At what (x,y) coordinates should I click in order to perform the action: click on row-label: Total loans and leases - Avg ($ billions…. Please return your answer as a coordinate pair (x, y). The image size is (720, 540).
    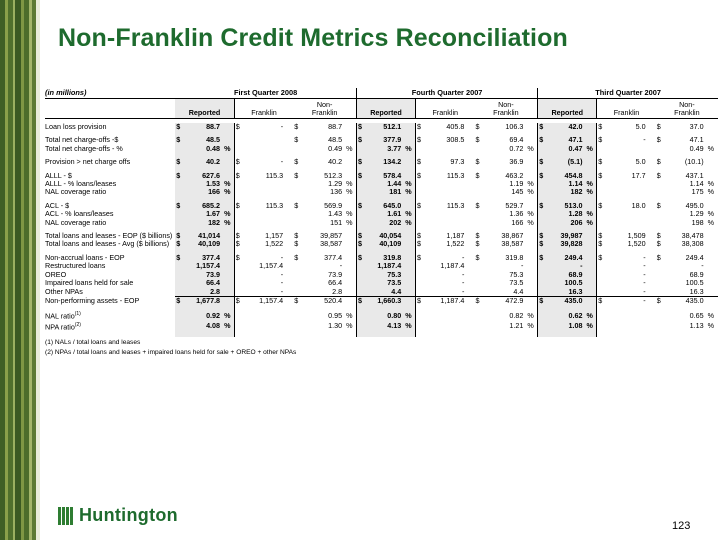
    Looking at the image, I should click on (110, 244).